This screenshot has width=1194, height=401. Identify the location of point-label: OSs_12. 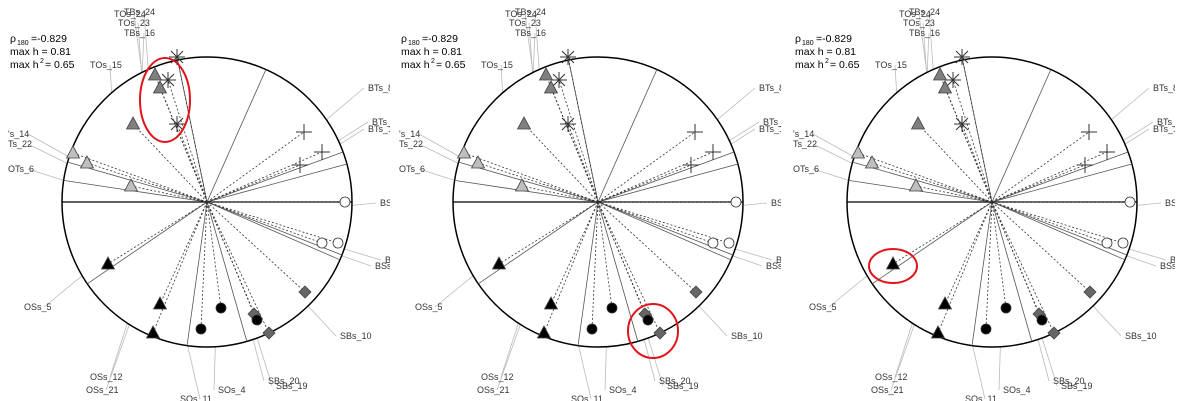
(497, 377).